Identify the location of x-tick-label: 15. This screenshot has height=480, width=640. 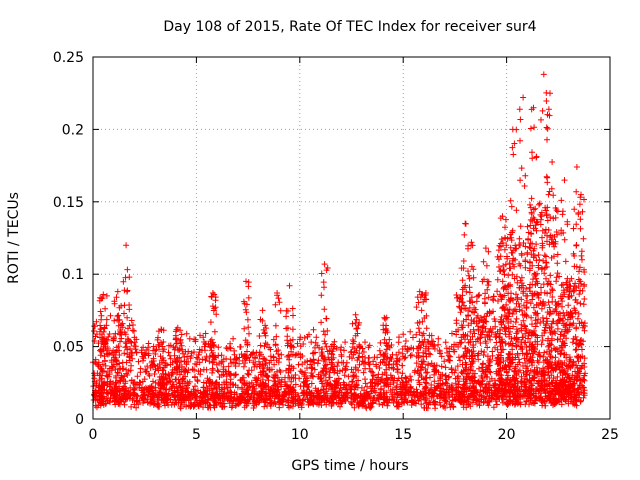
(403, 435).